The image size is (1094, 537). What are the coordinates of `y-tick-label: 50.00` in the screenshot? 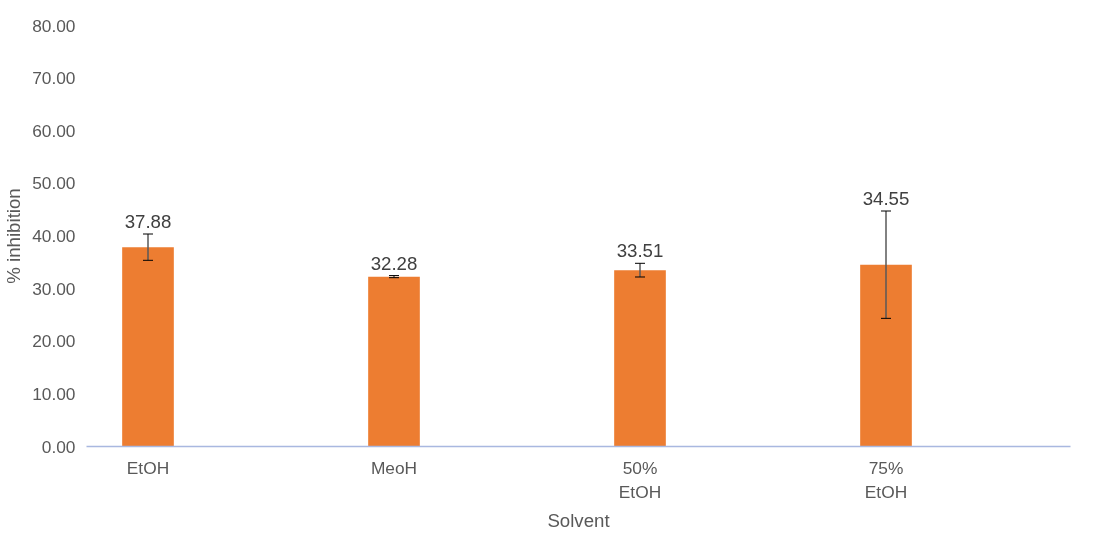 It's located at (54, 183).